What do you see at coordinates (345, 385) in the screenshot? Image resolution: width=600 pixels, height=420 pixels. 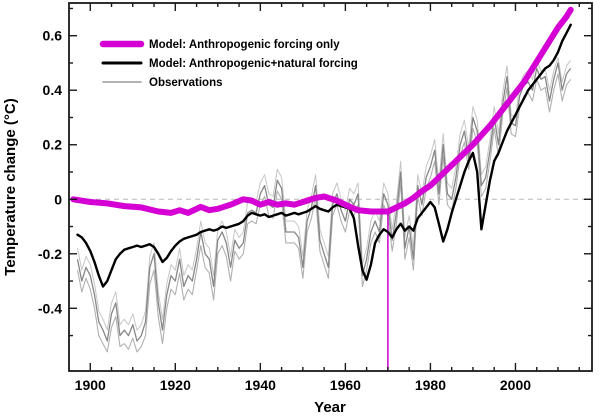 I see `x-tick-label: 1960` at bounding box center [345, 385].